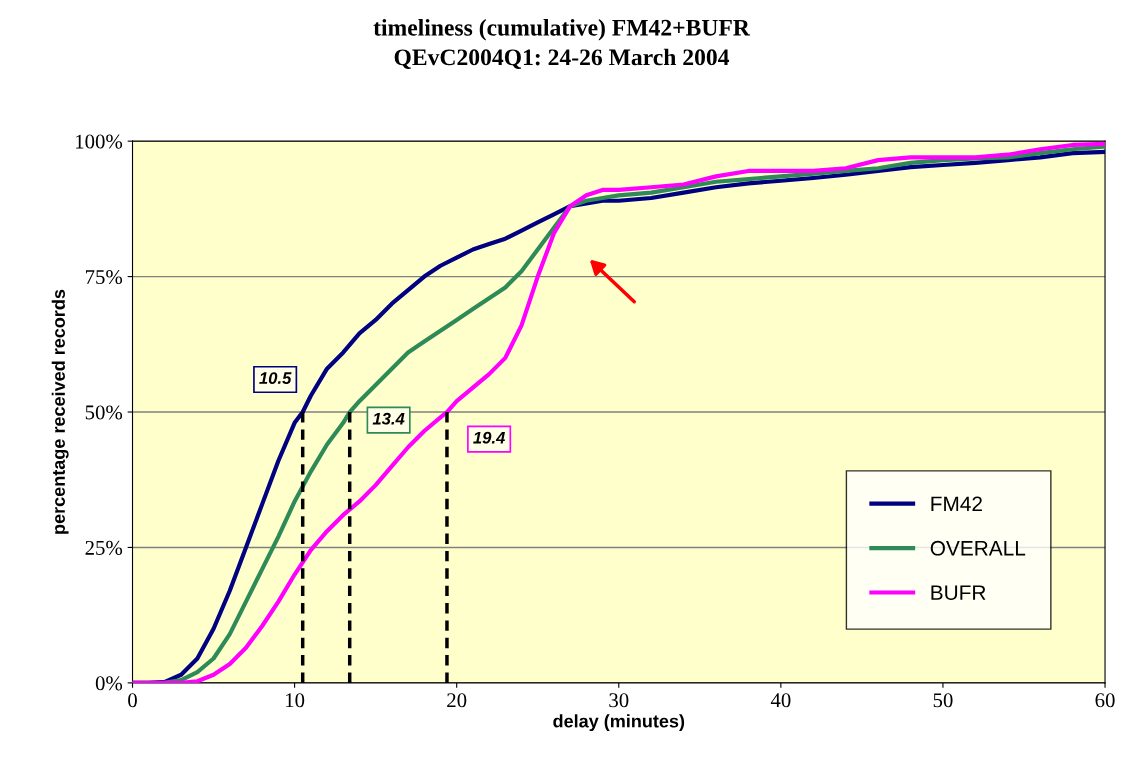 The image size is (1123, 763). What do you see at coordinates (562, 44) in the screenshot?
I see `chart-title: timeliness (cumulative) FM42+BUFR QEvC2004Q1: 24-26 March 2004` at bounding box center [562, 44].